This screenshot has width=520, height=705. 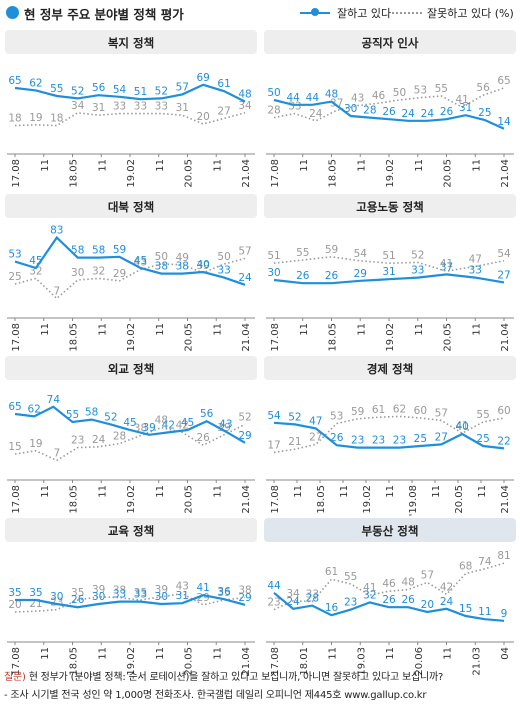 What do you see at coordinates (390, 42) in the screenshot?
I see `panel-title-box-appointments` at bounding box center [390, 42].